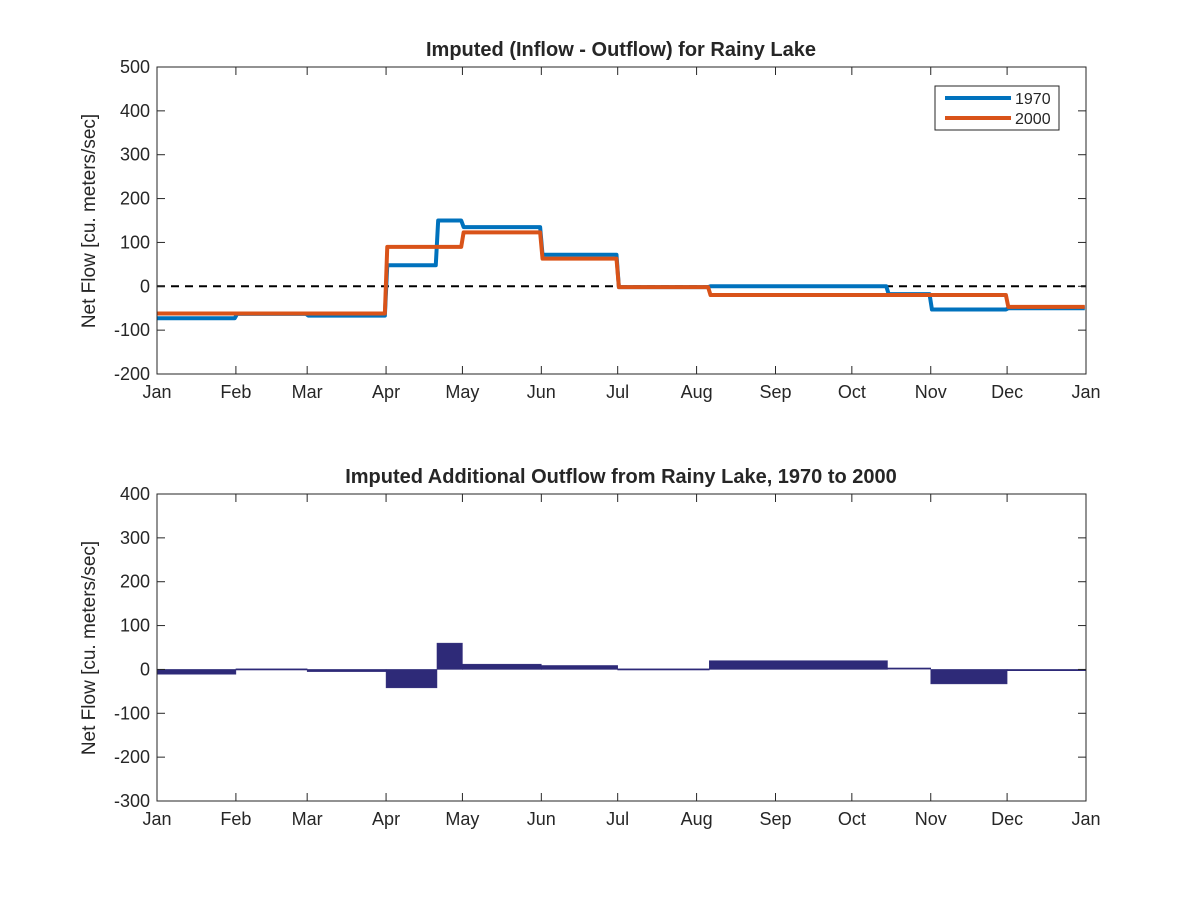 The image size is (1200, 900). I want to click on bottom-chart-x-tick-label: Feb, so click(235, 819).